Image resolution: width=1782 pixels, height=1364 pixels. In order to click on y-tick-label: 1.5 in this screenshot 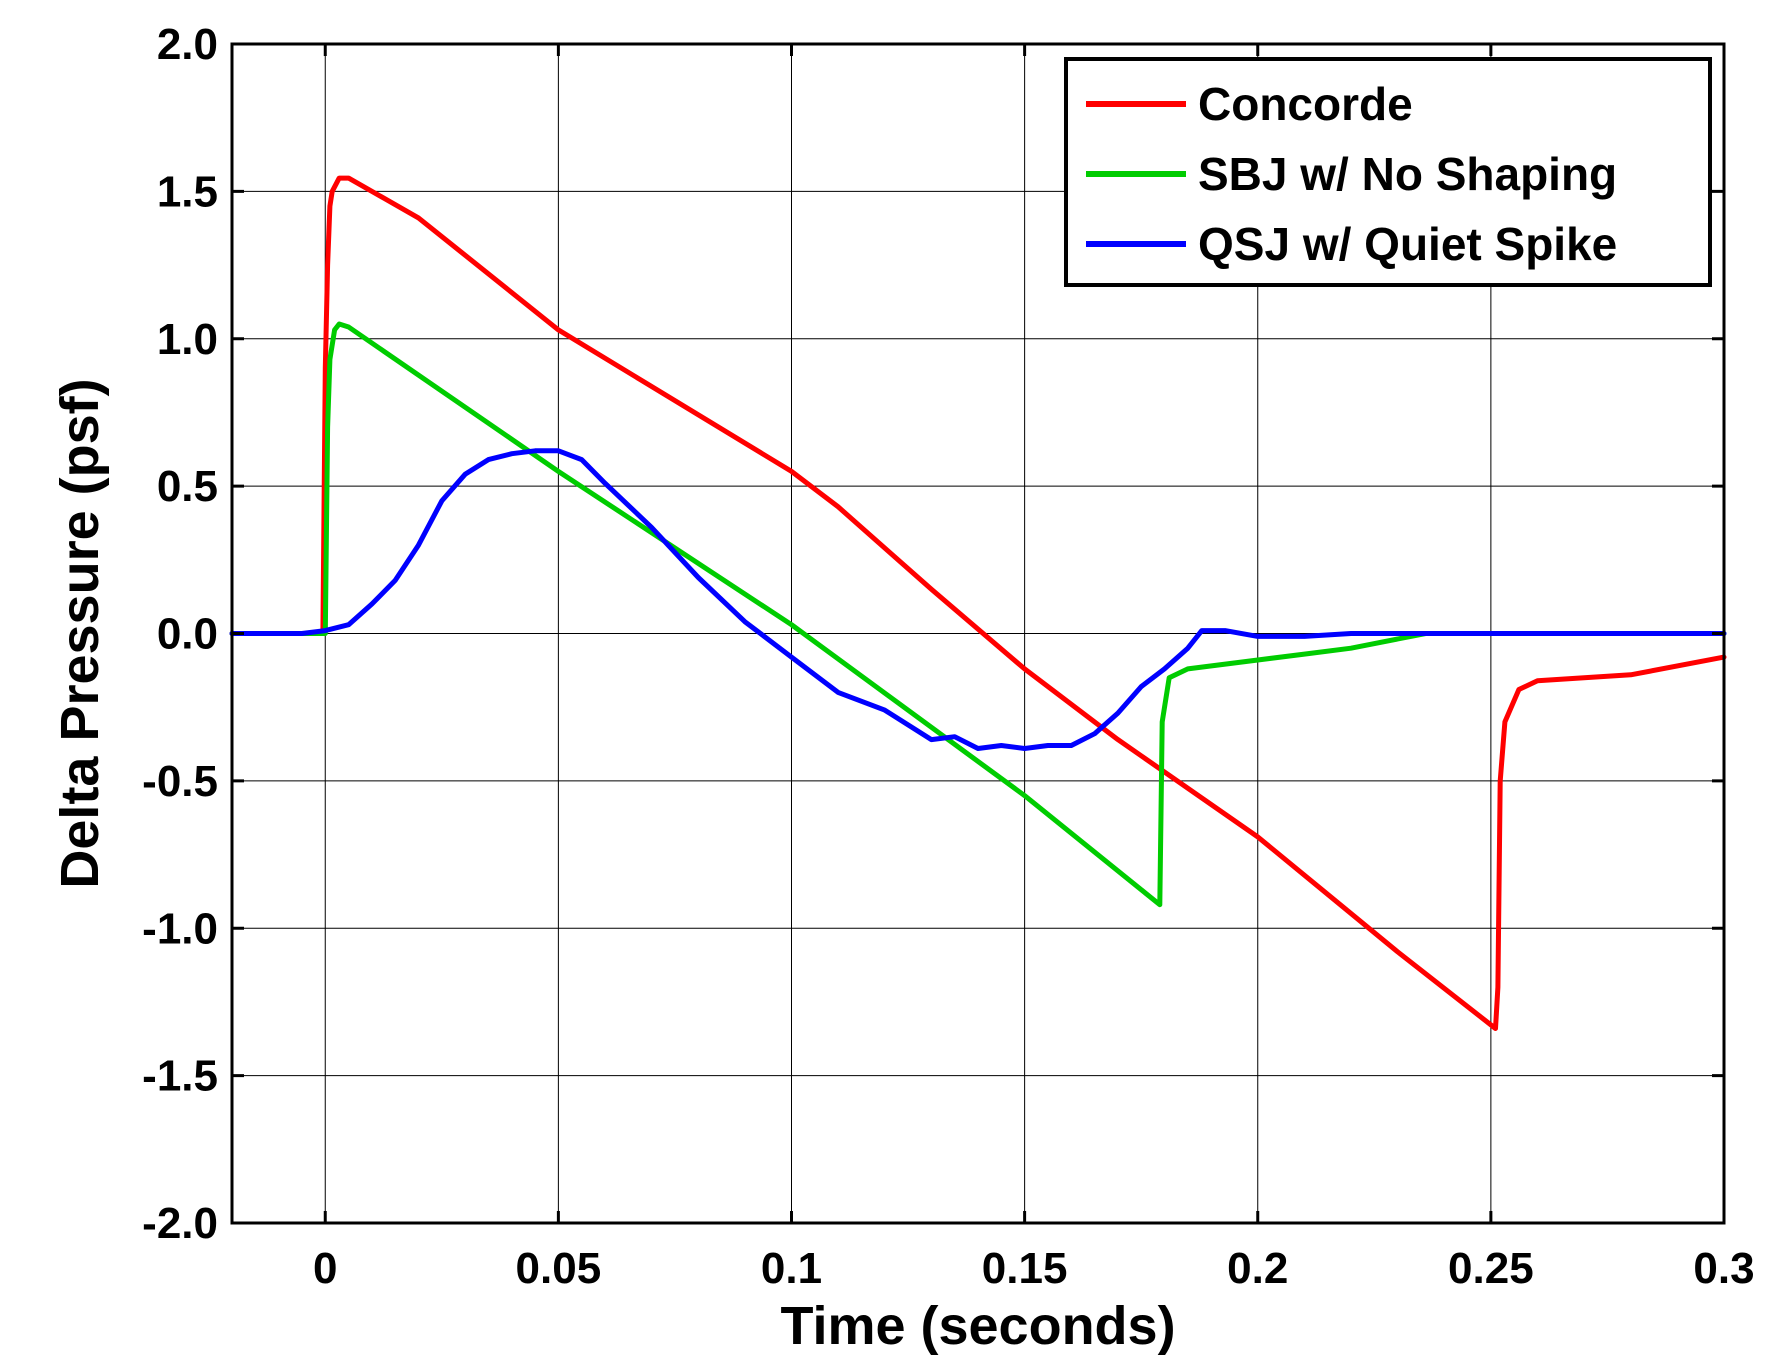, I will do `click(187, 191)`.